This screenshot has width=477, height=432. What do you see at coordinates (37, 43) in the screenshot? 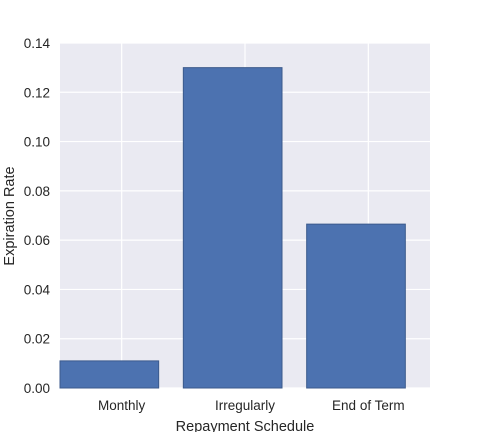
I see `y-tick-label: 0.14` at bounding box center [37, 43].